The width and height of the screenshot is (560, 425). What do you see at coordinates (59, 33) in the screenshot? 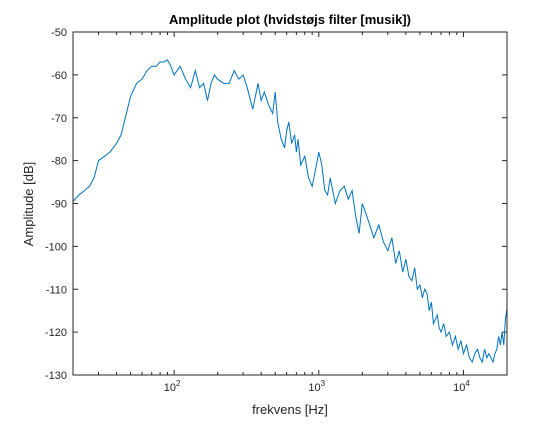
I see `y-tick-label: -50` at bounding box center [59, 33].